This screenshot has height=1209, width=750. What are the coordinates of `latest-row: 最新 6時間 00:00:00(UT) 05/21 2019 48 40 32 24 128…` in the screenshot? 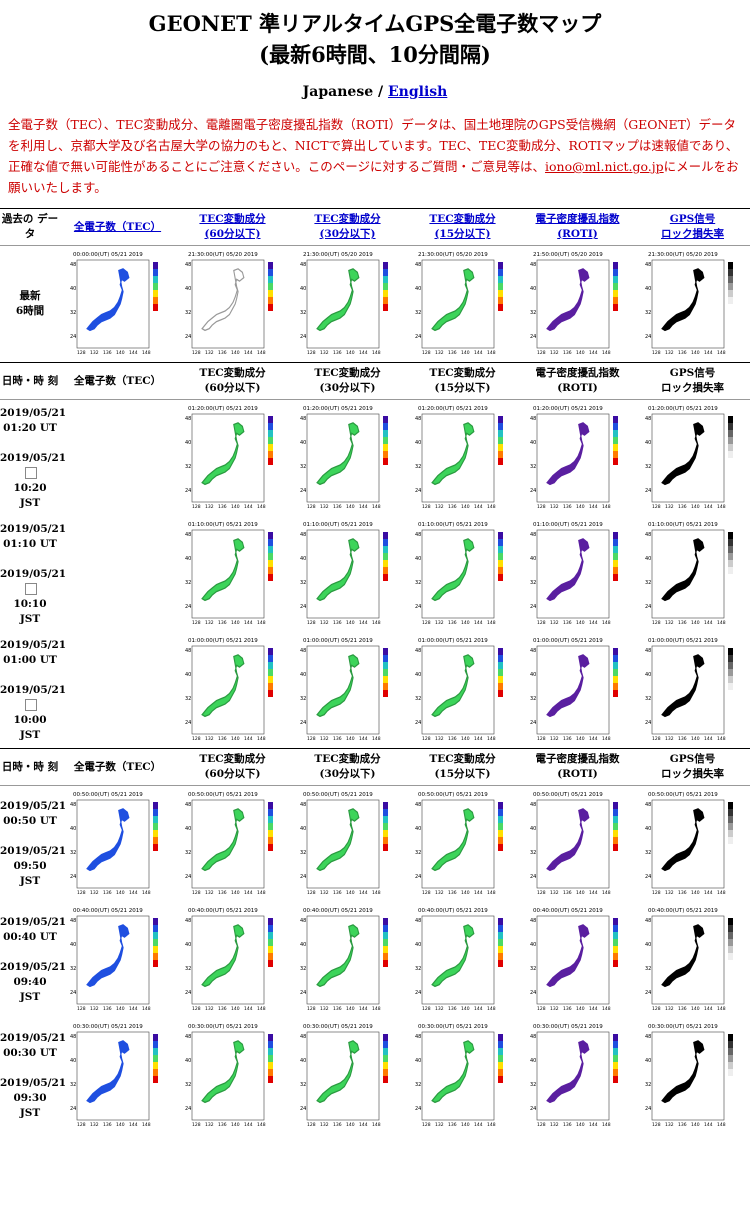 It's located at (375, 304).